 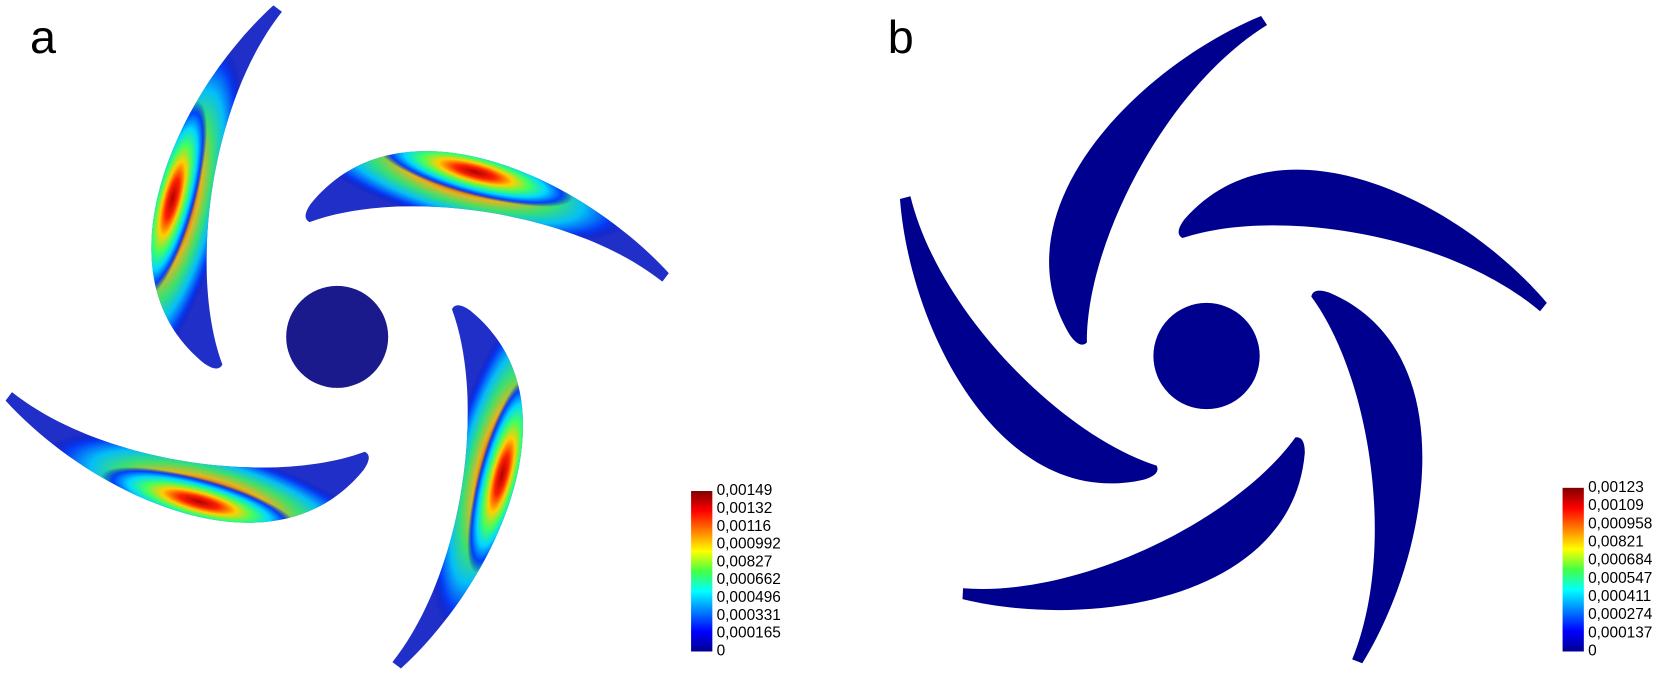 What do you see at coordinates (1620, 632) in the screenshot?
I see `colorbar-label: 0,000137` at bounding box center [1620, 632].